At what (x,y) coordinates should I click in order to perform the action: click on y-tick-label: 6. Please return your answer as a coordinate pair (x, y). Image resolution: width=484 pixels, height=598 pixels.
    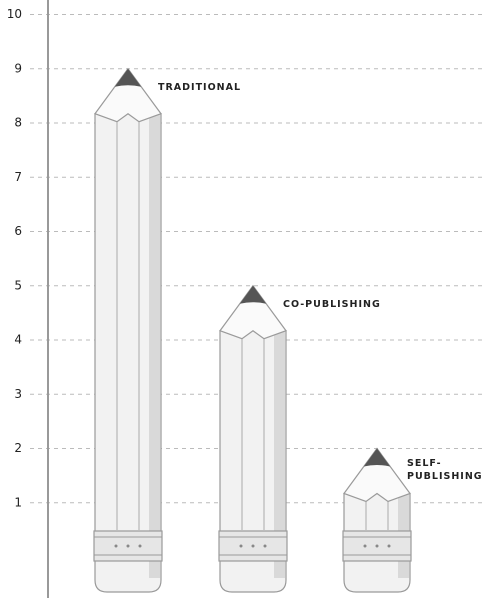
    Looking at the image, I should click on (18, 231).